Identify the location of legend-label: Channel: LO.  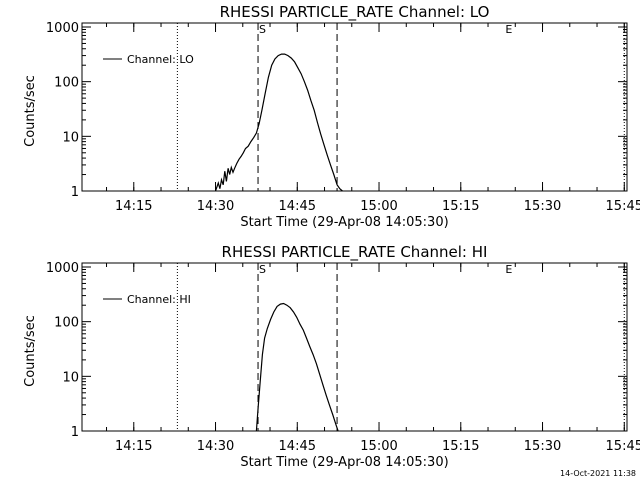
(160, 59).